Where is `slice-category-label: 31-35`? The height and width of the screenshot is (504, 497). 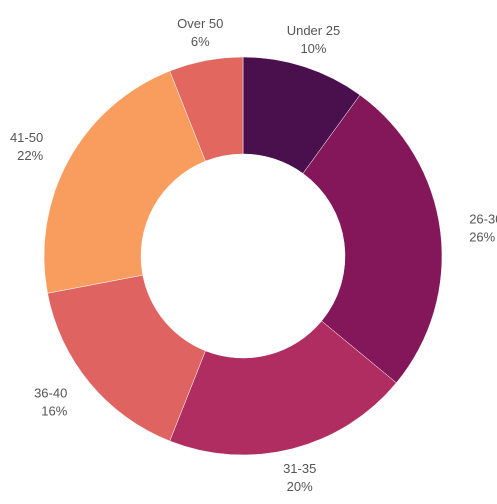 slice-category-label: 31-35 is located at coordinates (299, 468).